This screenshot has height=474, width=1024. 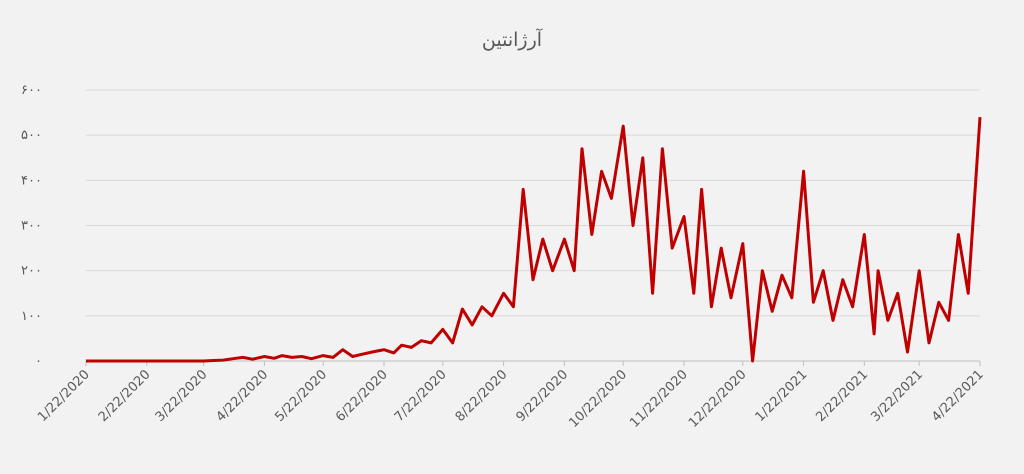 What do you see at coordinates (38, 361) in the screenshot?
I see `y-tick-label: ۰` at bounding box center [38, 361].